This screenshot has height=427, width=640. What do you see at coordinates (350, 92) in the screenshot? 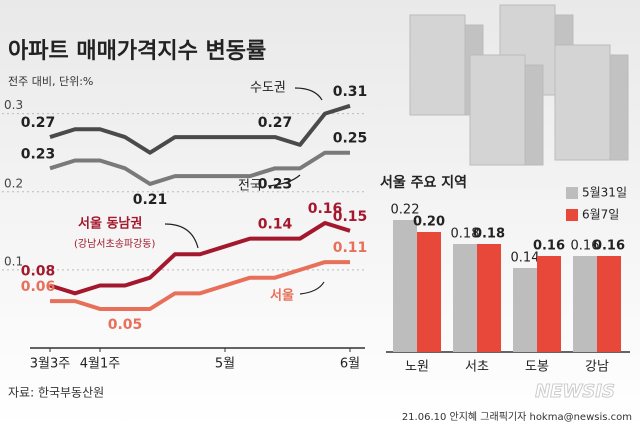
I see `value-label: 0.31` at bounding box center [350, 92].